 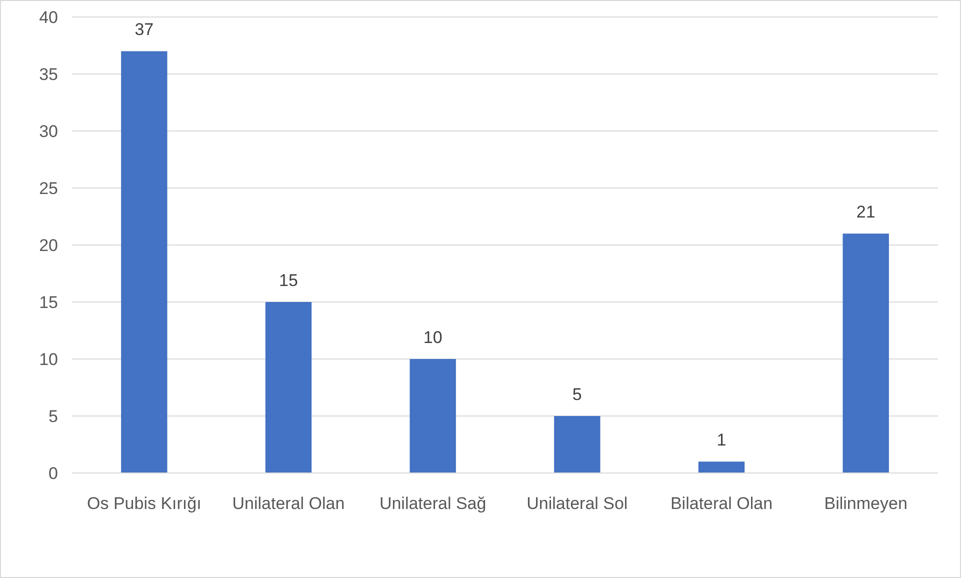 I want to click on y-tick-label: 20, so click(x=48, y=245).